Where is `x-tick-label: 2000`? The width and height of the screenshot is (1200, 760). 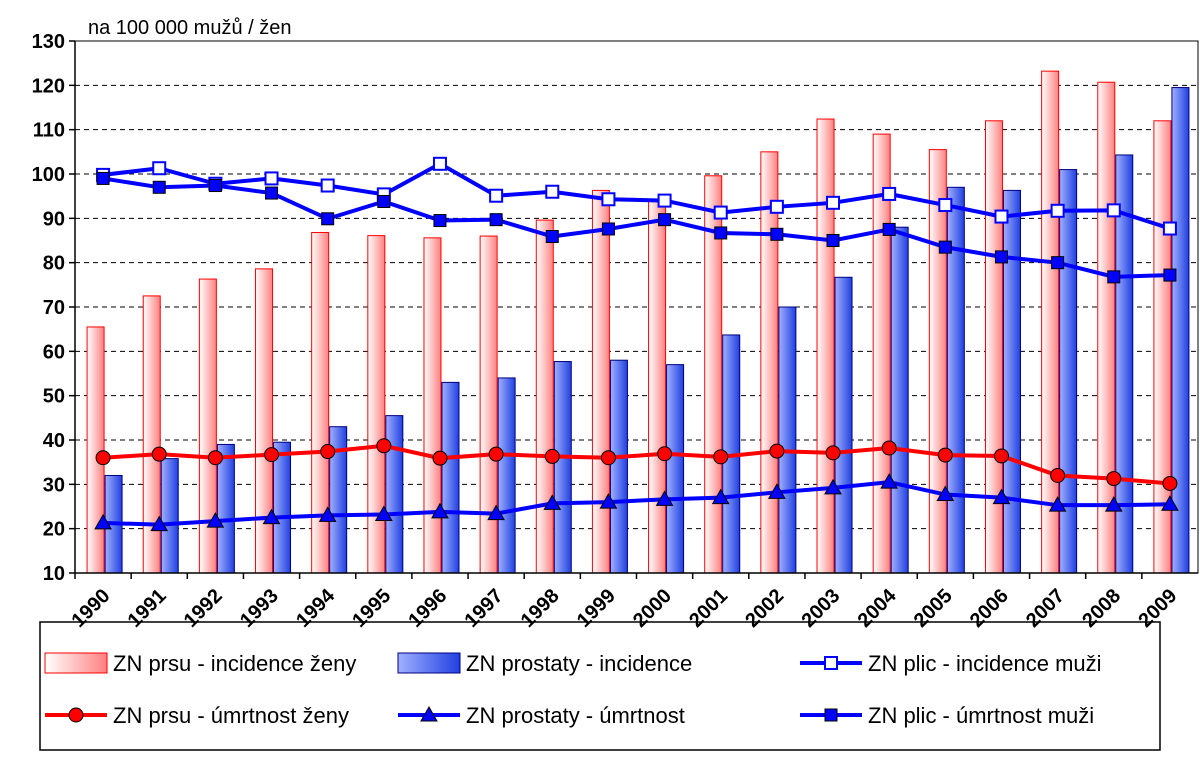 x-tick-label: 2000 is located at coordinates (652, 608).